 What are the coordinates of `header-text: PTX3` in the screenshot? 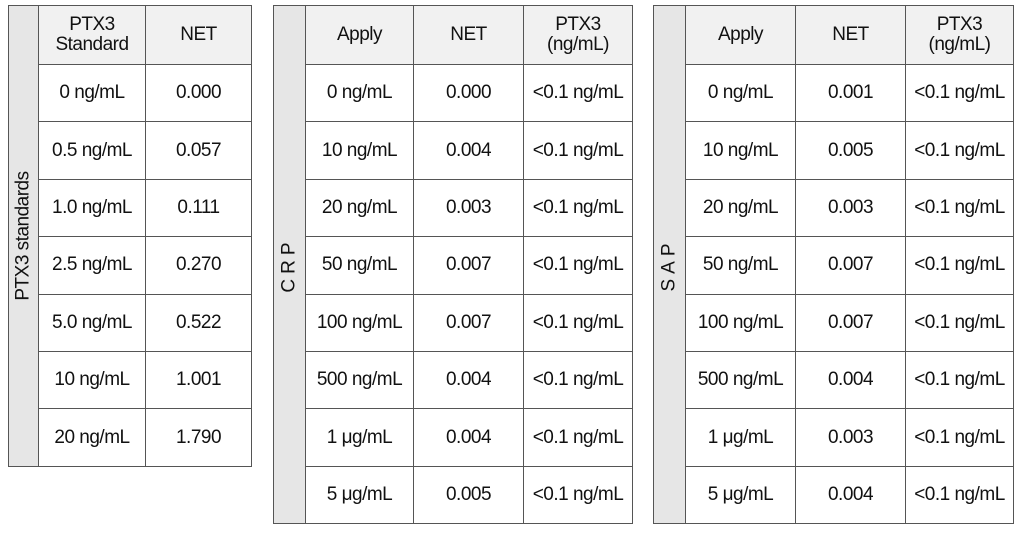 It's located at (578, 24).